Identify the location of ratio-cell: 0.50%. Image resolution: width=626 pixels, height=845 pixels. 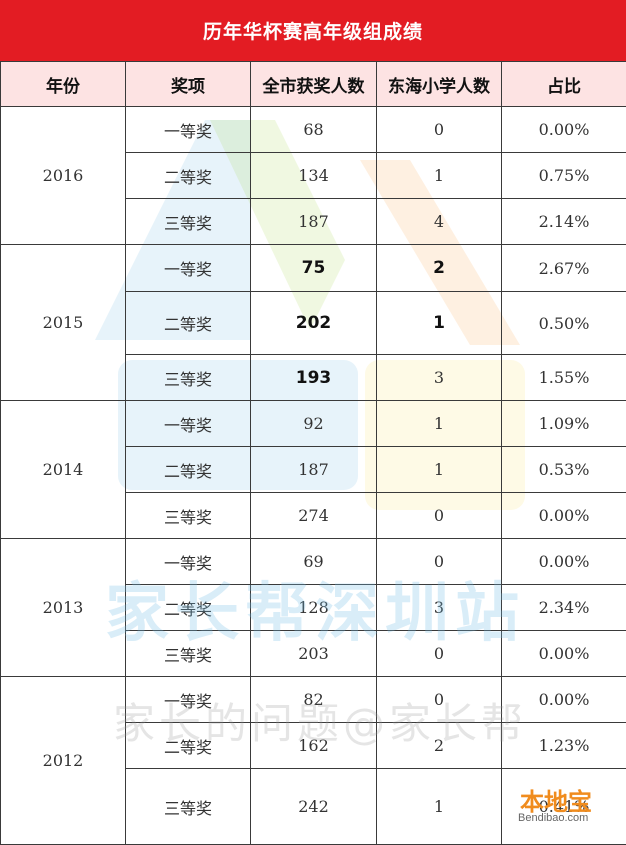
(564, 323).